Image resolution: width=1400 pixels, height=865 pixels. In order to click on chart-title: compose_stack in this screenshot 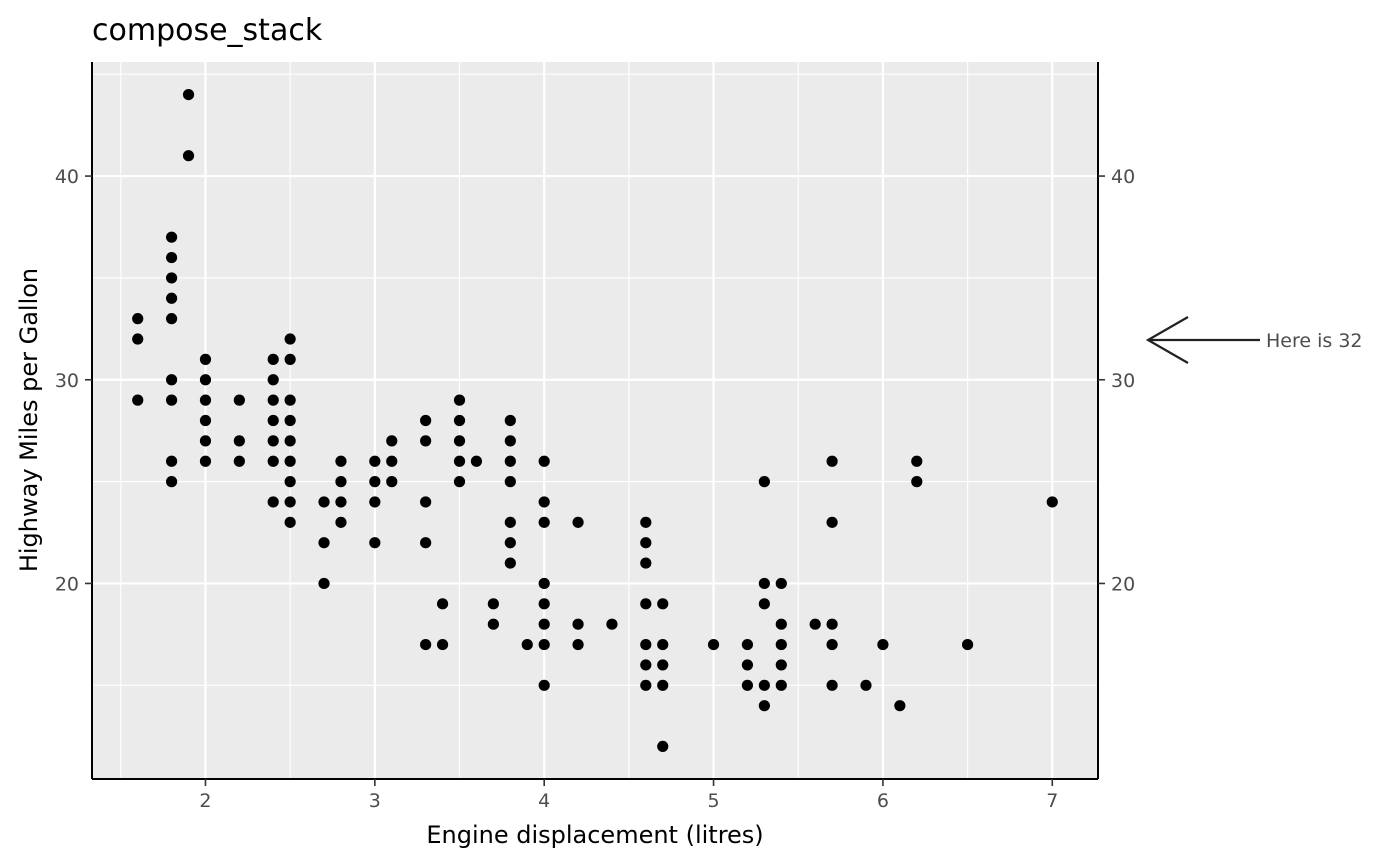, I will do `click(207, 30)`.